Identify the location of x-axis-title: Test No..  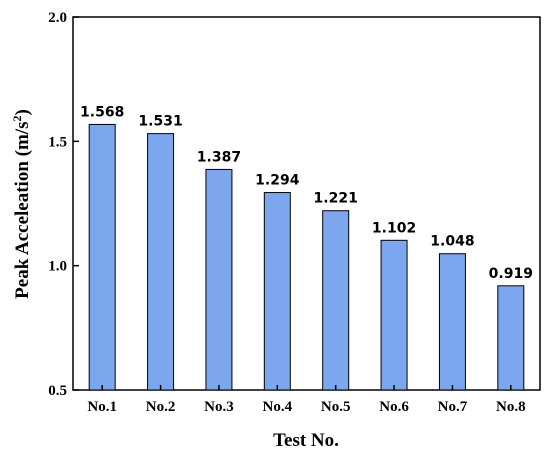
(306, 440).